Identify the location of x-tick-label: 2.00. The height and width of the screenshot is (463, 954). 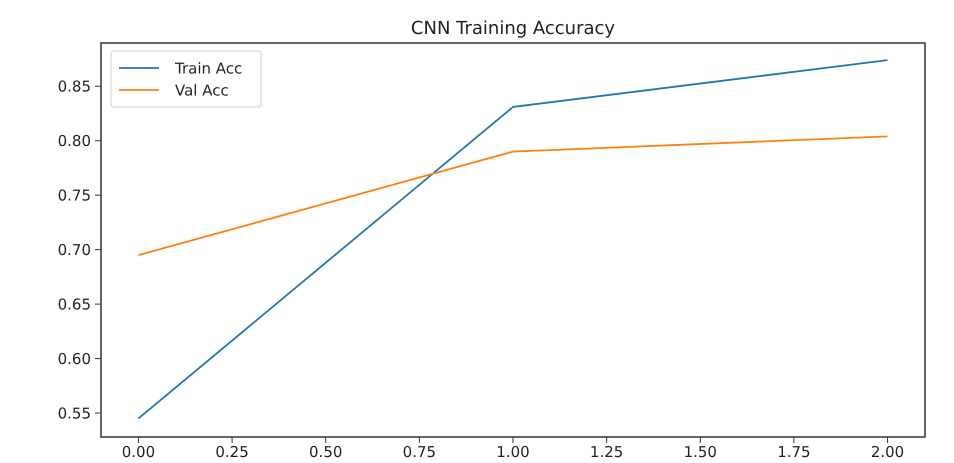
(887, 452).